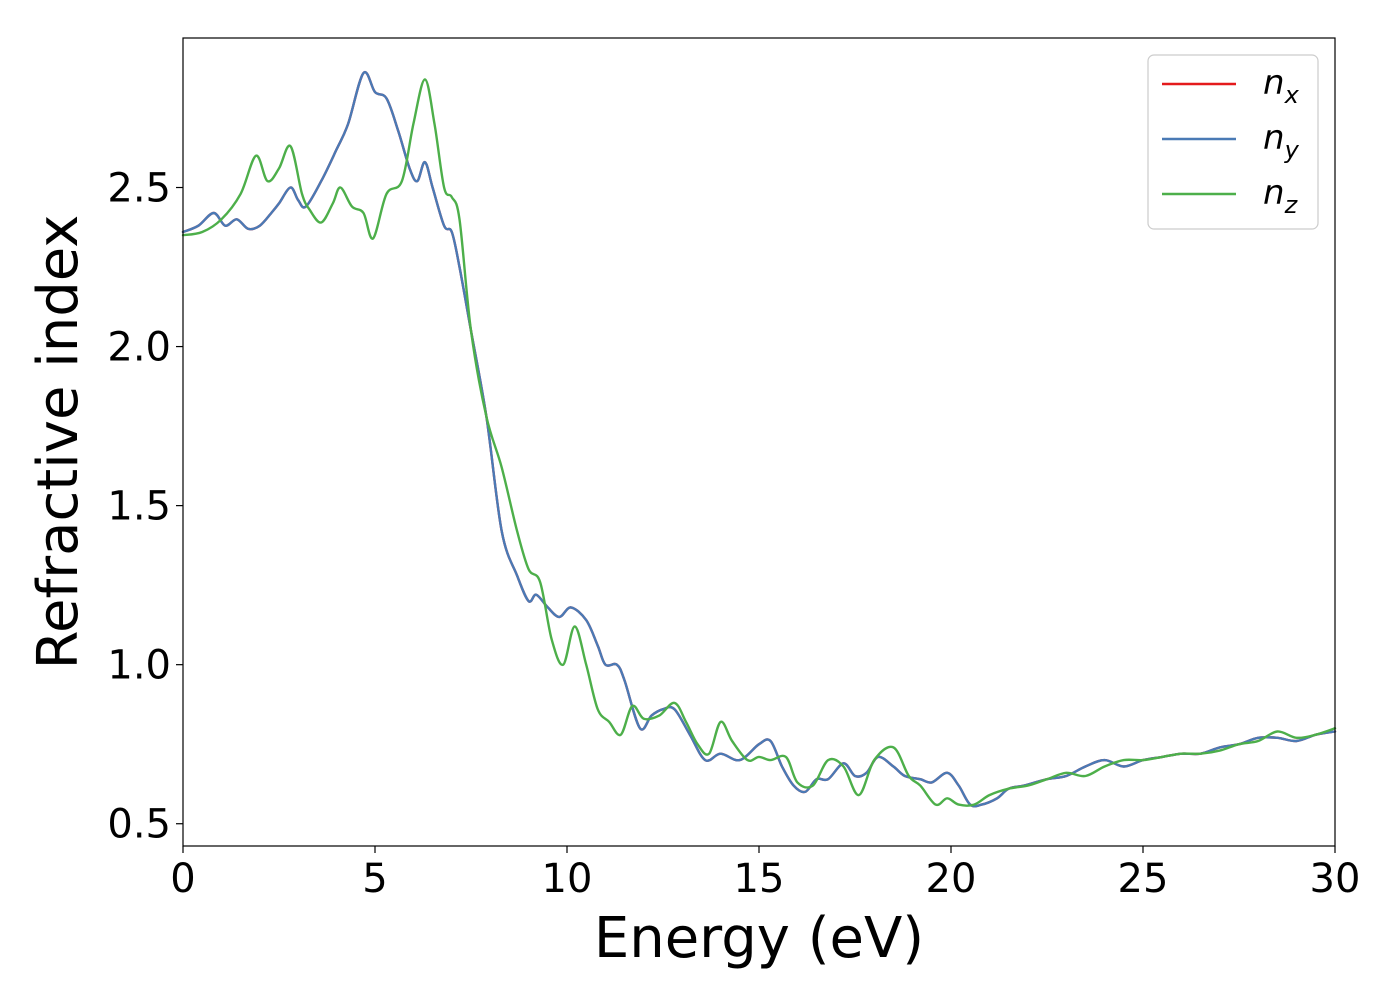 This screenshot has width=1400, height=1000. Describe the element at coordinates (1281, 86) in the screenshot. I see `legend-label-nx: nx` at that location.